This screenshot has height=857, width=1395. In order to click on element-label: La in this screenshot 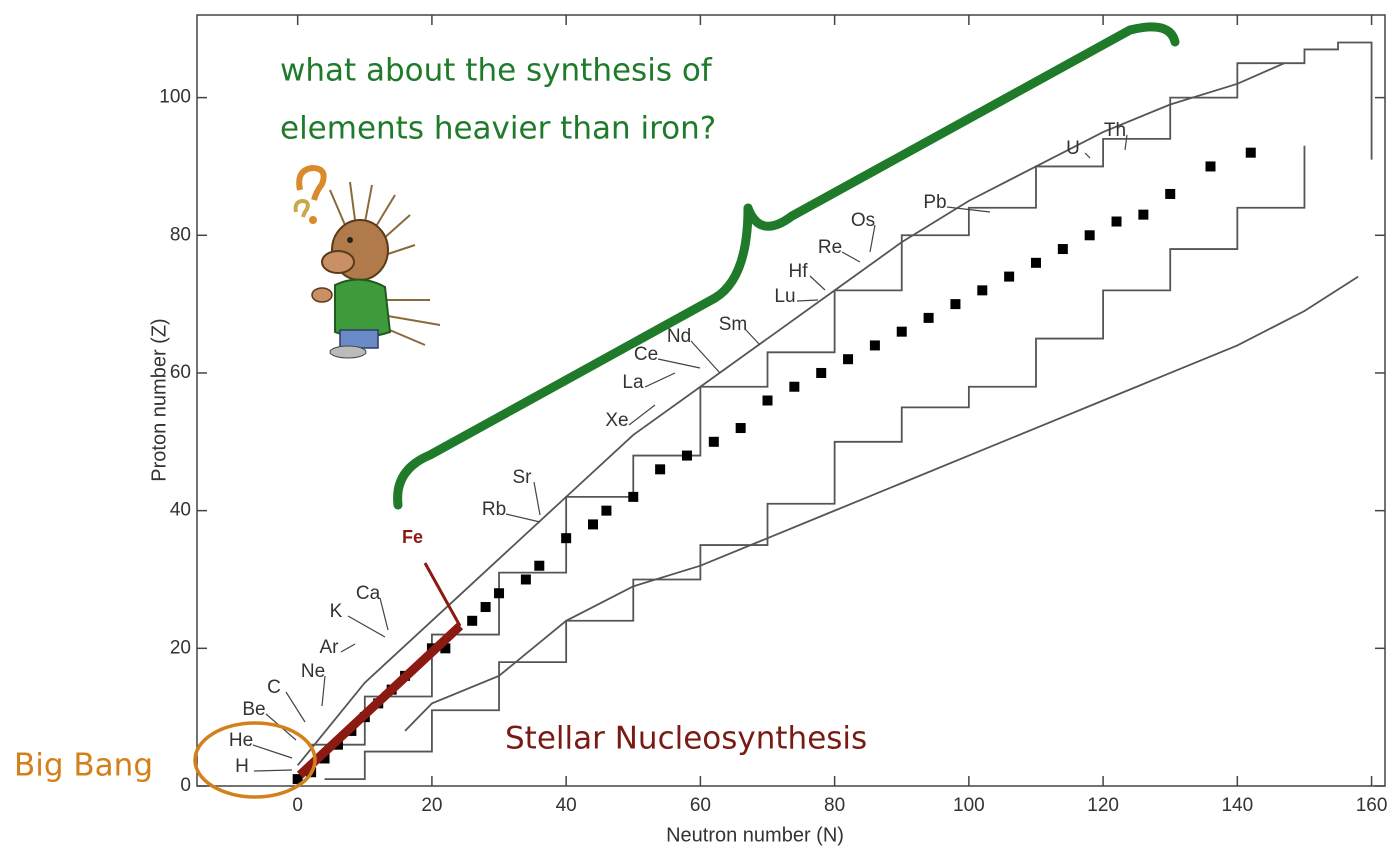, I will do `click(633, 382)`.